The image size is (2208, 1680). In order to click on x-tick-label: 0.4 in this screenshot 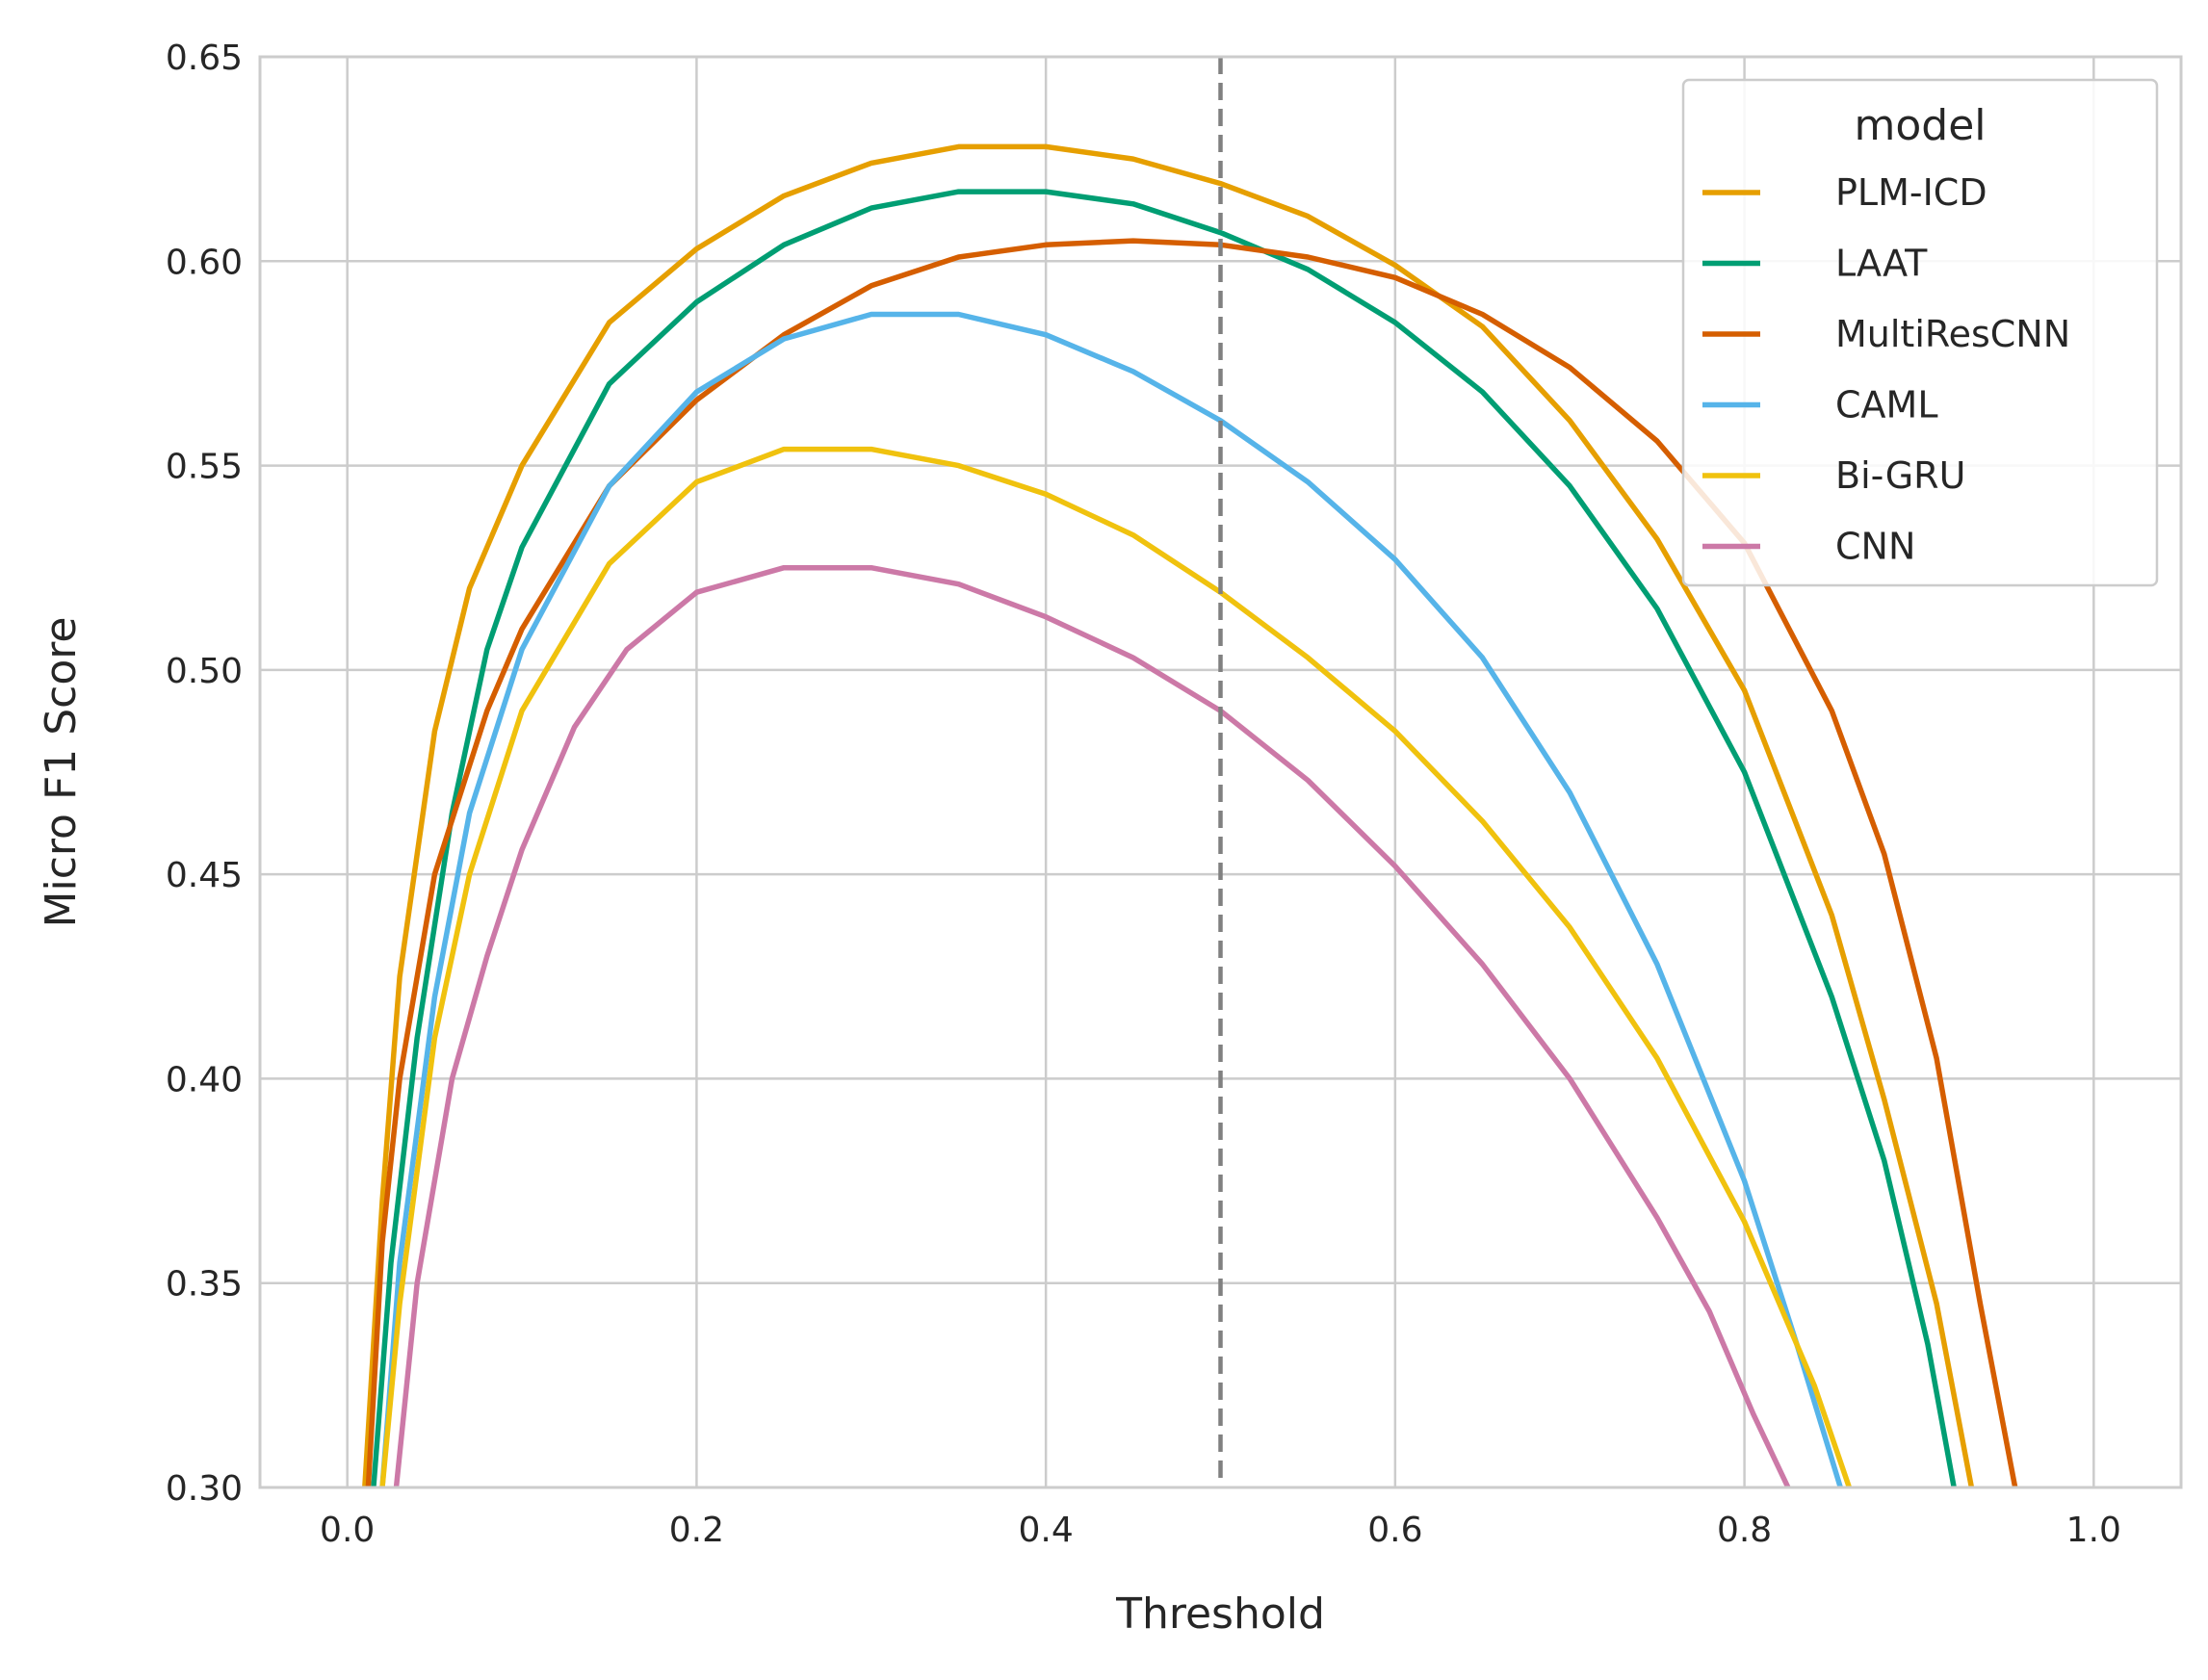, I will do `click(1046, 1530)`.